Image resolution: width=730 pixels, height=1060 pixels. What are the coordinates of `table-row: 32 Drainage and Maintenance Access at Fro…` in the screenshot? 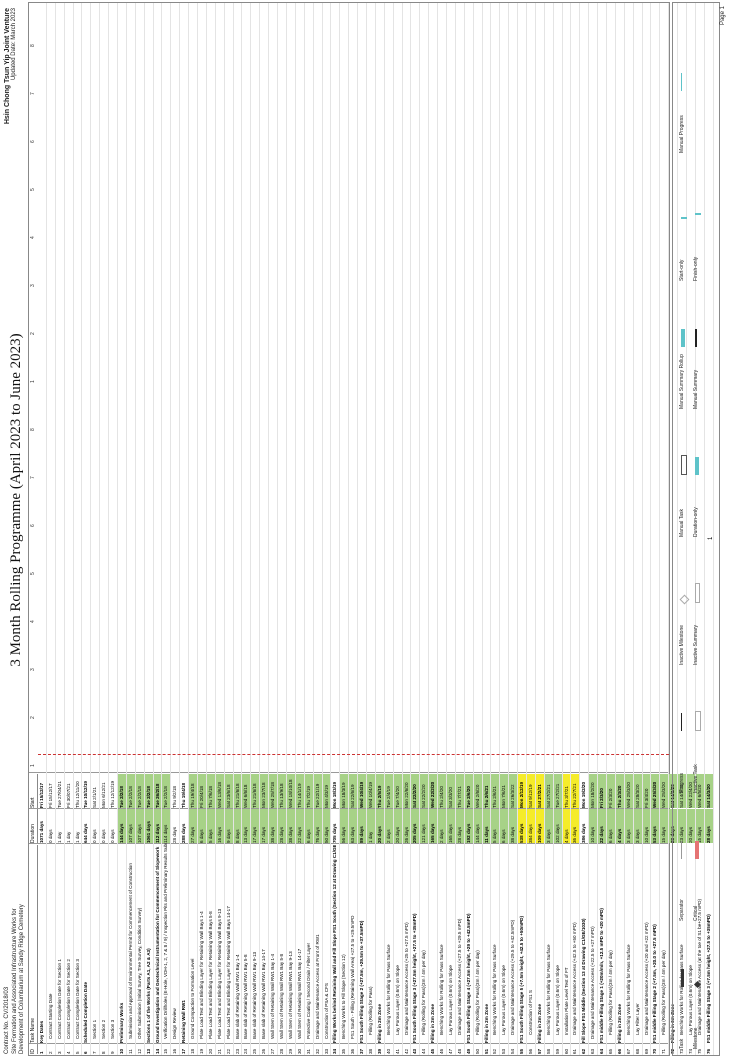 It's located at (318, 529).